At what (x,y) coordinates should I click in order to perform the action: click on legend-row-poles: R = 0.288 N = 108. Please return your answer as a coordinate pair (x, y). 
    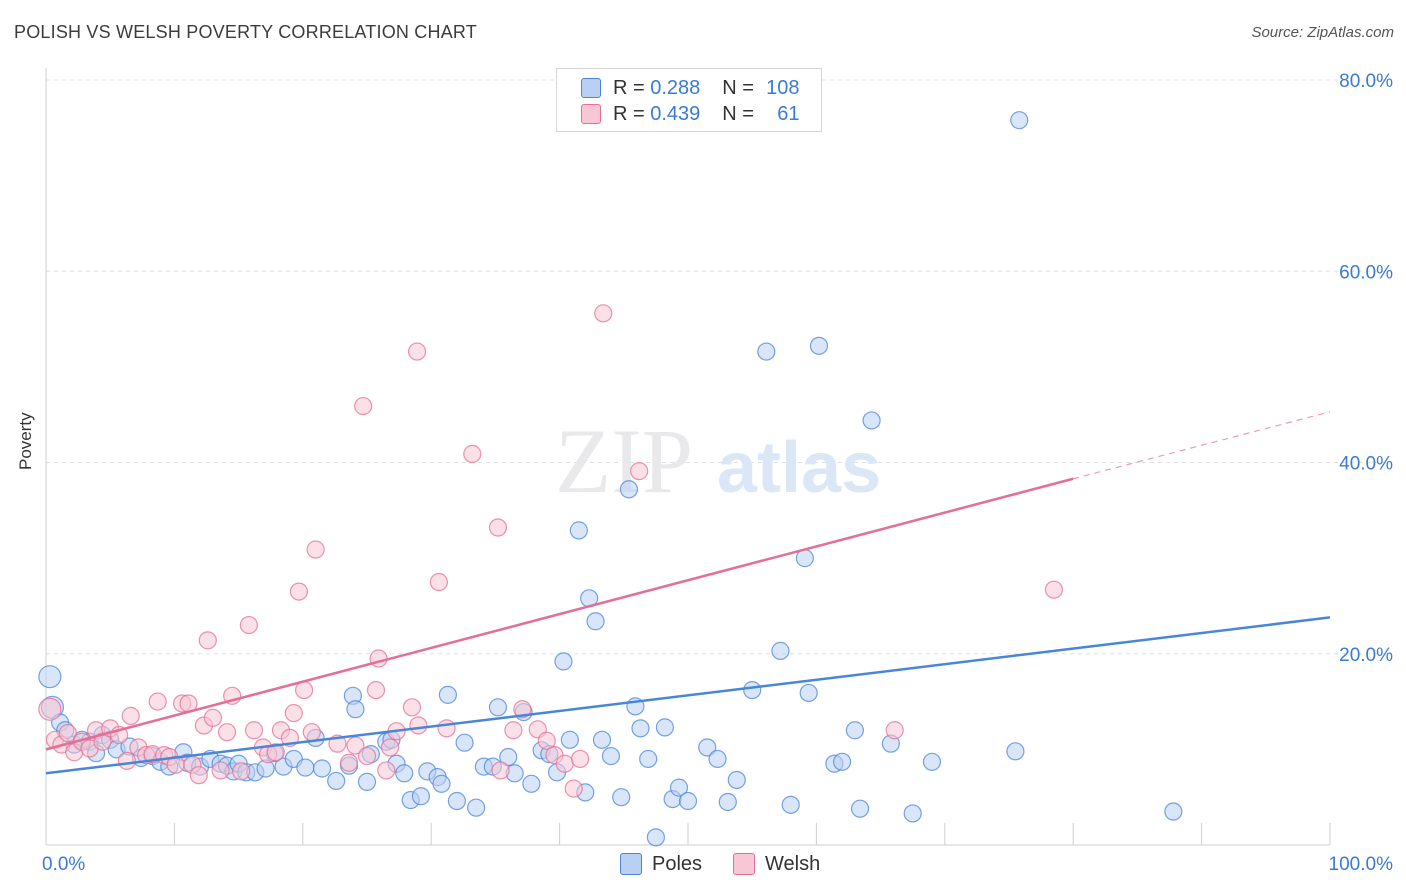
    Looking at the image, I should click on (690, 88).